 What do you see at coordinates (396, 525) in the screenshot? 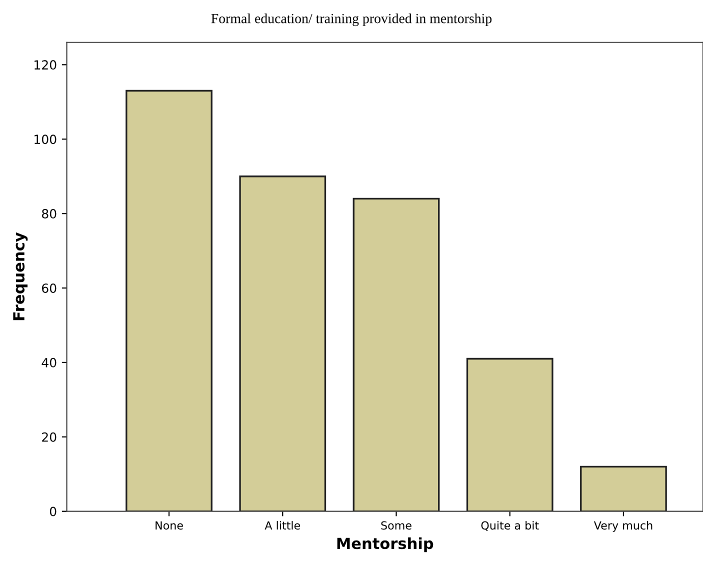
I see `x-tick-label: Some` at bounding box center [396, 525].